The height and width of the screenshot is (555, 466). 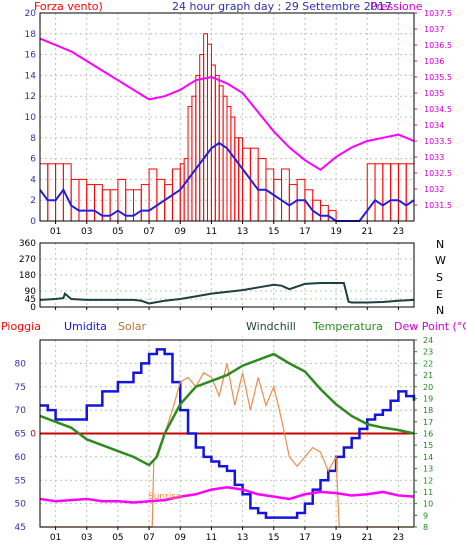 What do you see at coordinates (428, 422) in the screenshot?
I see `y-right-tick-label: 17` at bounding box center [428, 422].